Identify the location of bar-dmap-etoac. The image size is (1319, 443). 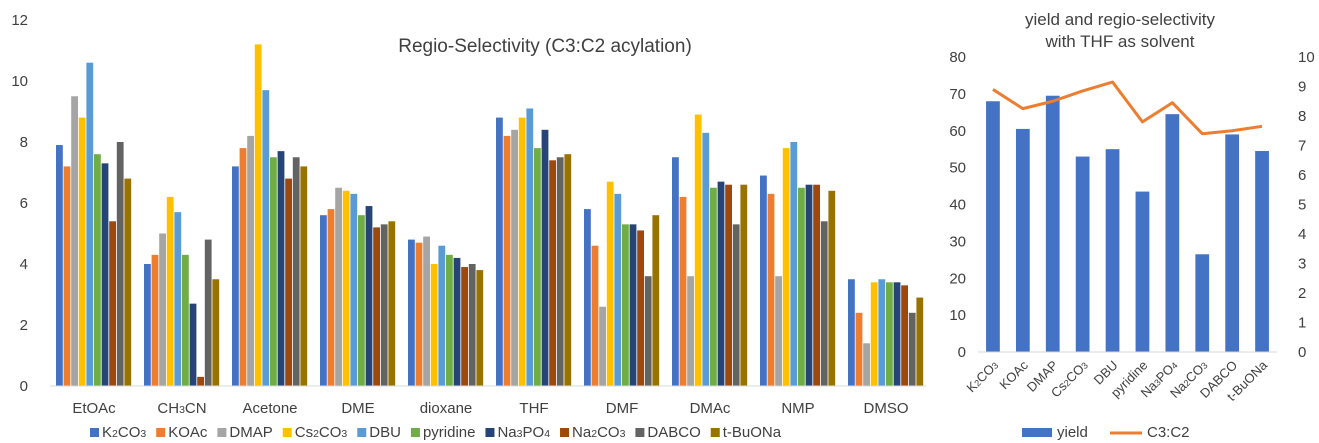
(74, 241).